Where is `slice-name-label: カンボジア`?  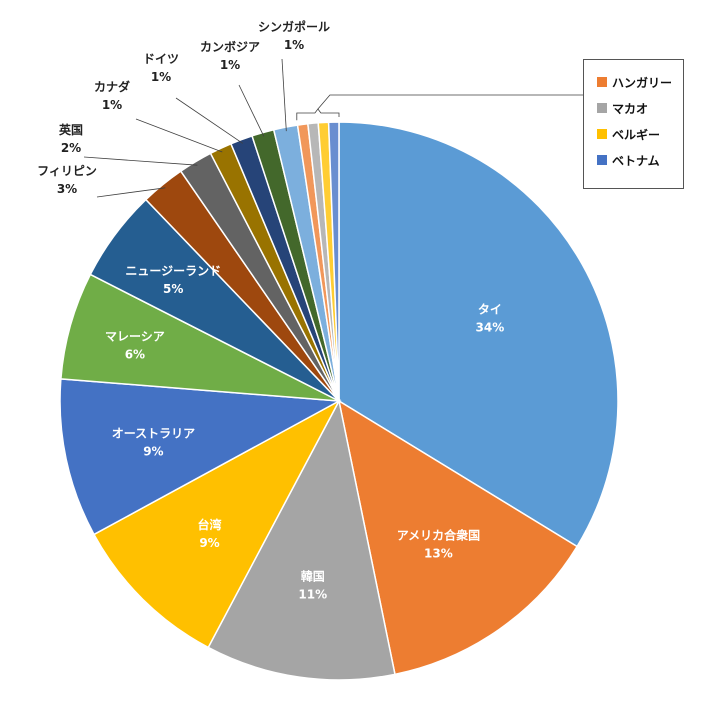 slice-name-label: カンボジア is located at coordinates (230, 46).